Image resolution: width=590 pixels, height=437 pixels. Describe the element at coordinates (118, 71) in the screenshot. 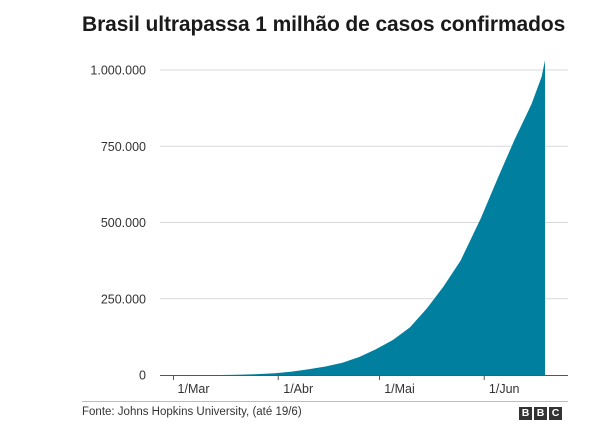

I see `y-tick-label: 1.000.000` at that location.